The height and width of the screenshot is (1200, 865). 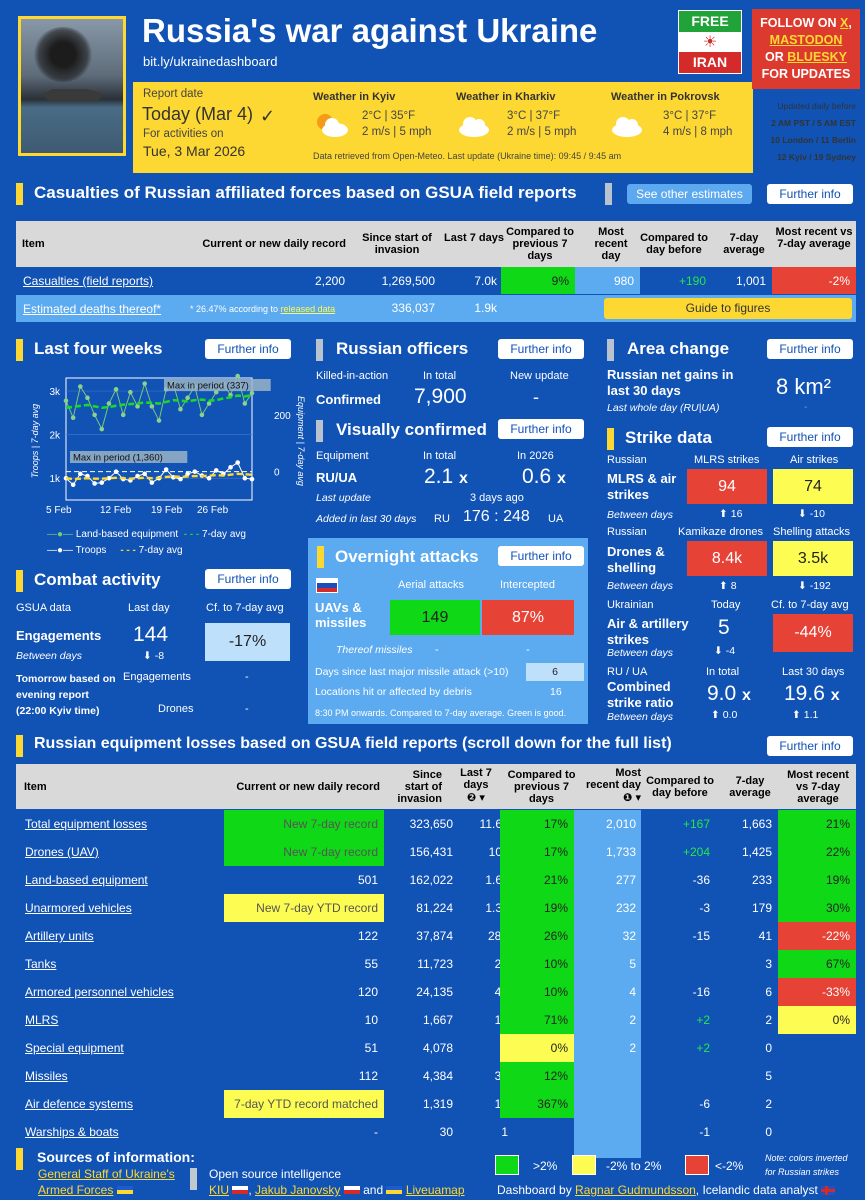 What do you see at coordinates (156, 351) in the screenshot?
I see `weeks-section-header: Last four weeks` at bounding box center [156, 351].